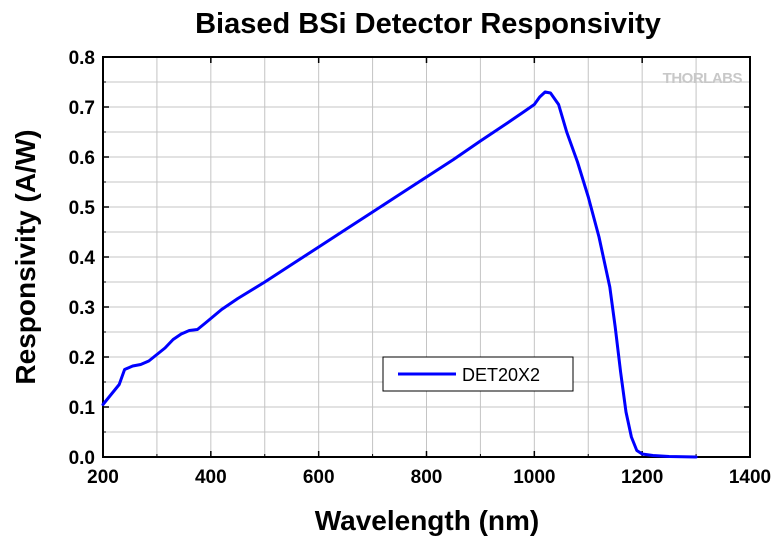 Image resolution: width=780 pixels, height=541 pixels. What do you see at coordinates (82, 158) in the screenshot?
I see `y-tick-label: 0.6` at bounding box center [82, 158].